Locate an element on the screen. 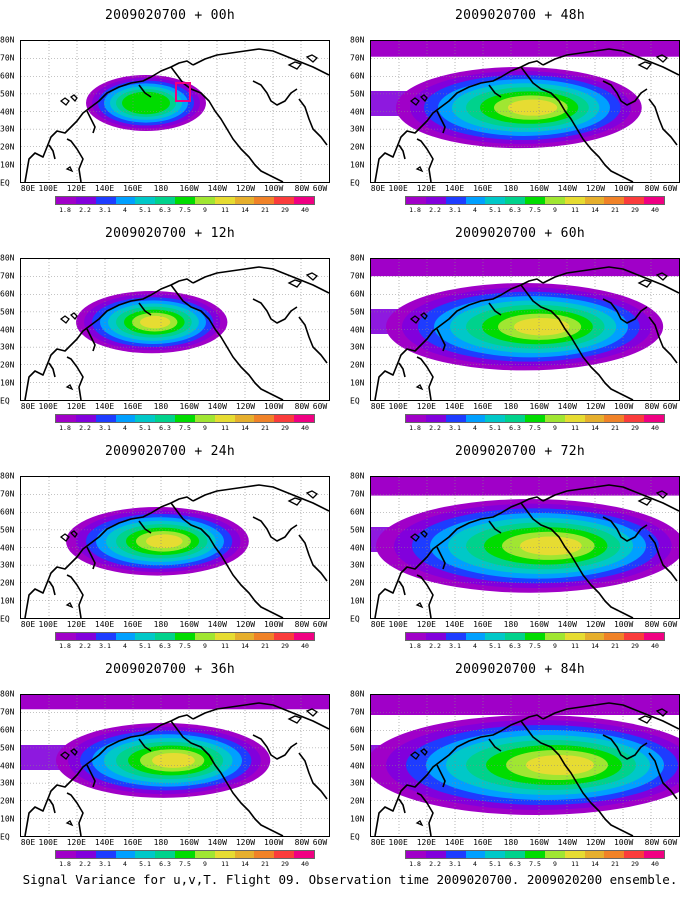 This screenshot has height=900, width=700. colorbar-label: 6.3 is located at coordinates (515, 864).